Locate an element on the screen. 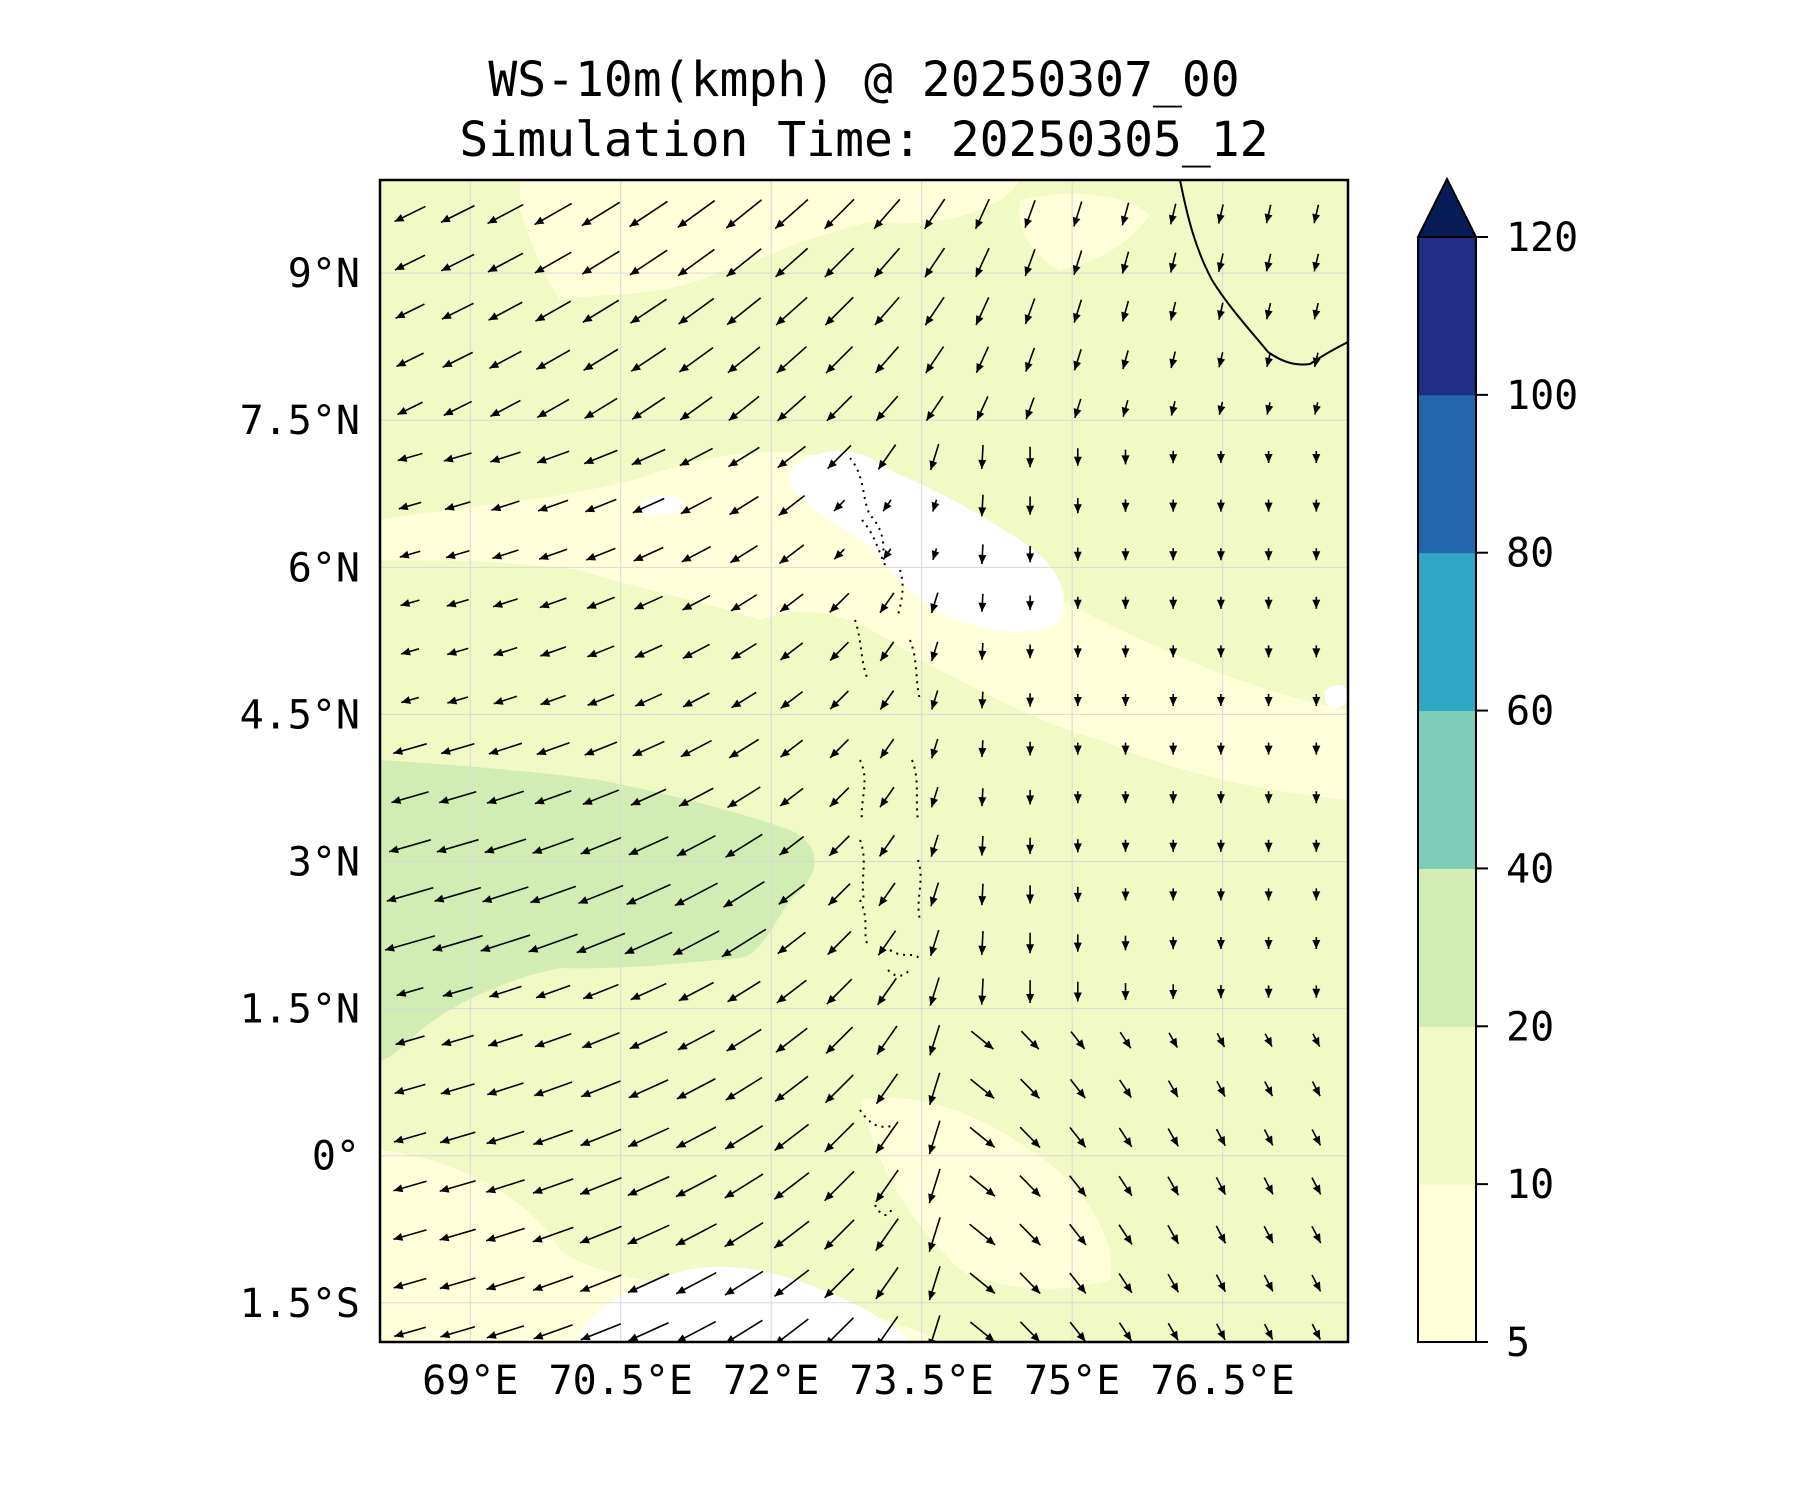  contour-band-calm-southwest is located at coordinates (660, 1246).